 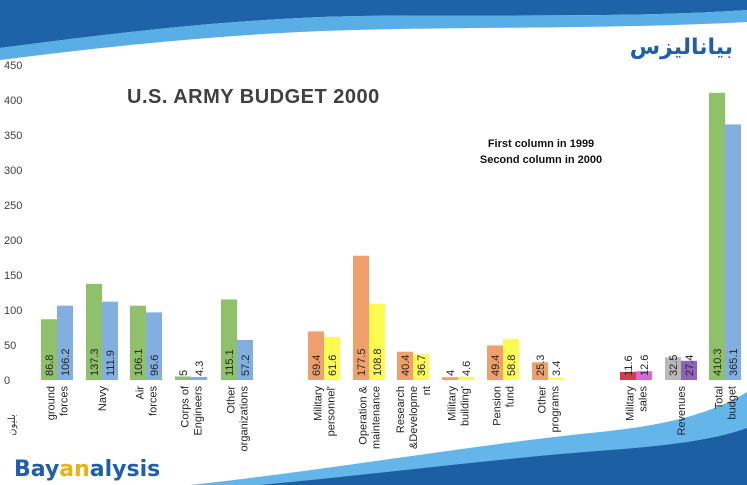 What do you see at coordinates (498, 406) in the screenshot?
I see `category-label-line: Pension` at bounding box center [498, 406].